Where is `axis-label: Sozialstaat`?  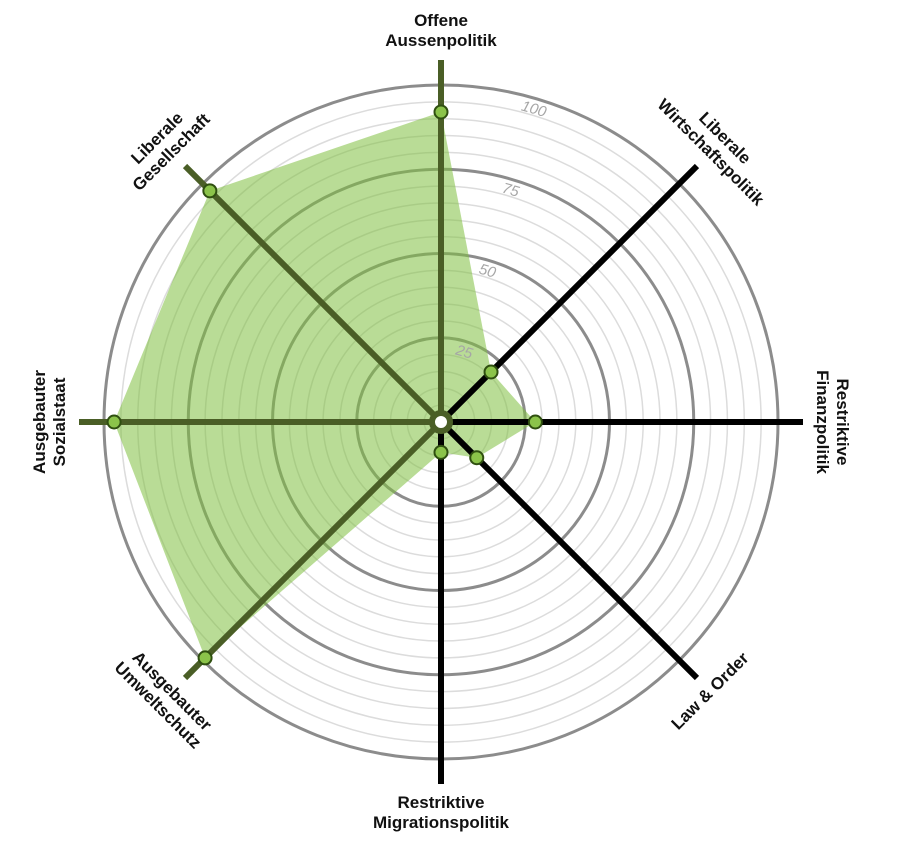
axis-label: Sozialstaat is located at coordinates (59, 421).